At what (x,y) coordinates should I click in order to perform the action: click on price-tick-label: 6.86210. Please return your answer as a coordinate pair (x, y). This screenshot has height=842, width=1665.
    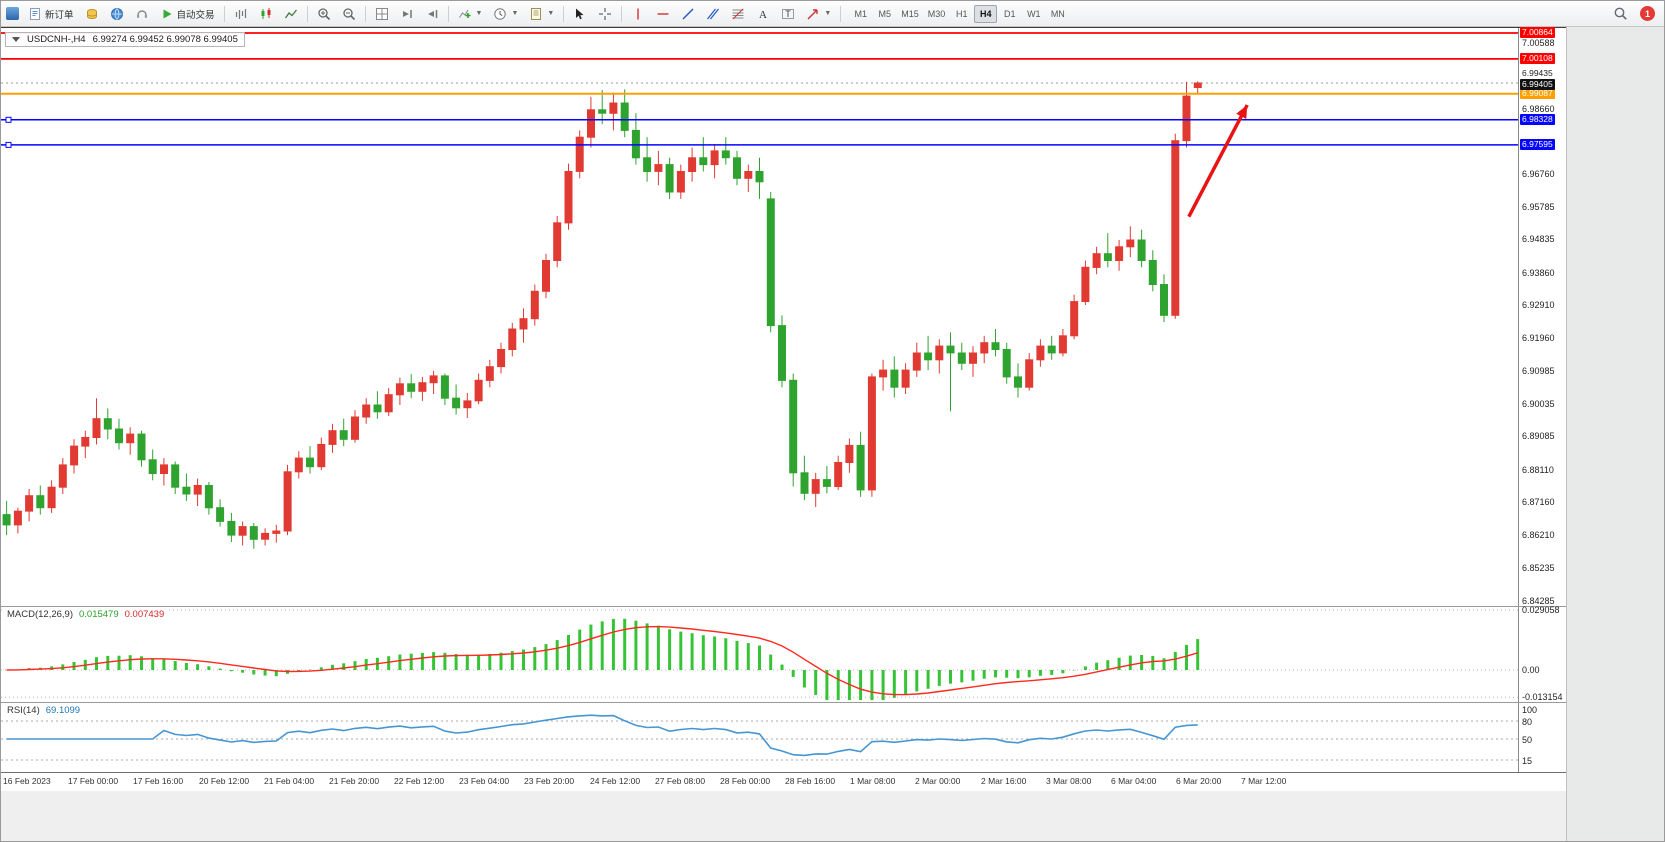
    Looking at the image, I should click on (1538, 534).